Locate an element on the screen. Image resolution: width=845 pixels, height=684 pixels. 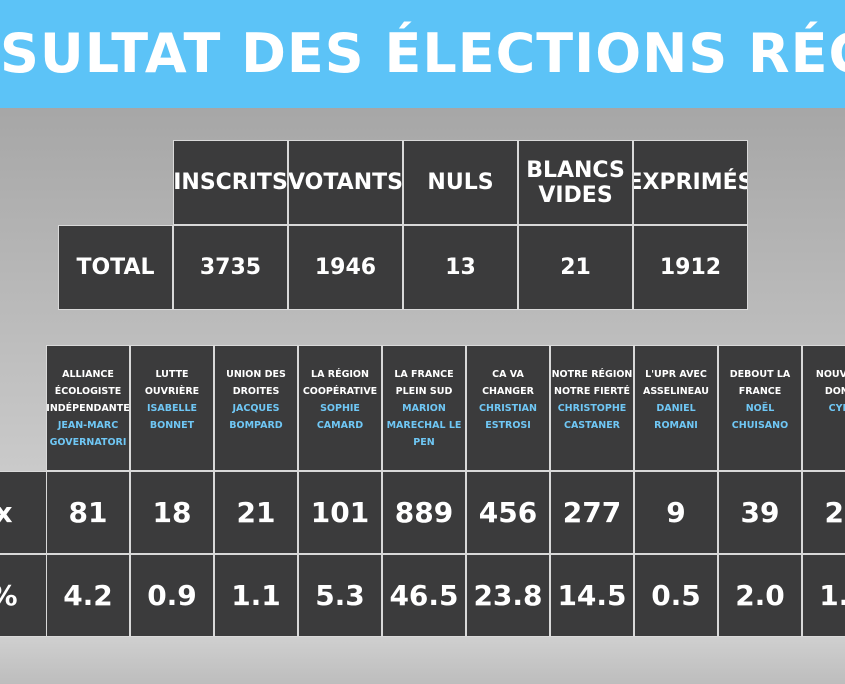
header-text: NULS is located at coordinates (460, 182).